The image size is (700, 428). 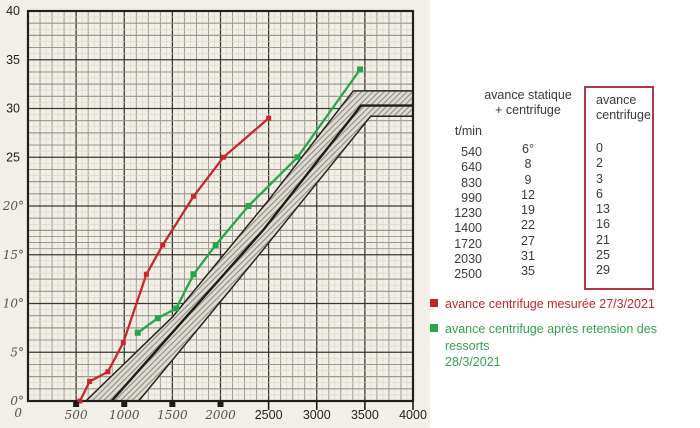 What do you see at coordinates (471, 182) in the screenshot?
I see `table-cell-rpm: 830` at bounding box center [471, 182].